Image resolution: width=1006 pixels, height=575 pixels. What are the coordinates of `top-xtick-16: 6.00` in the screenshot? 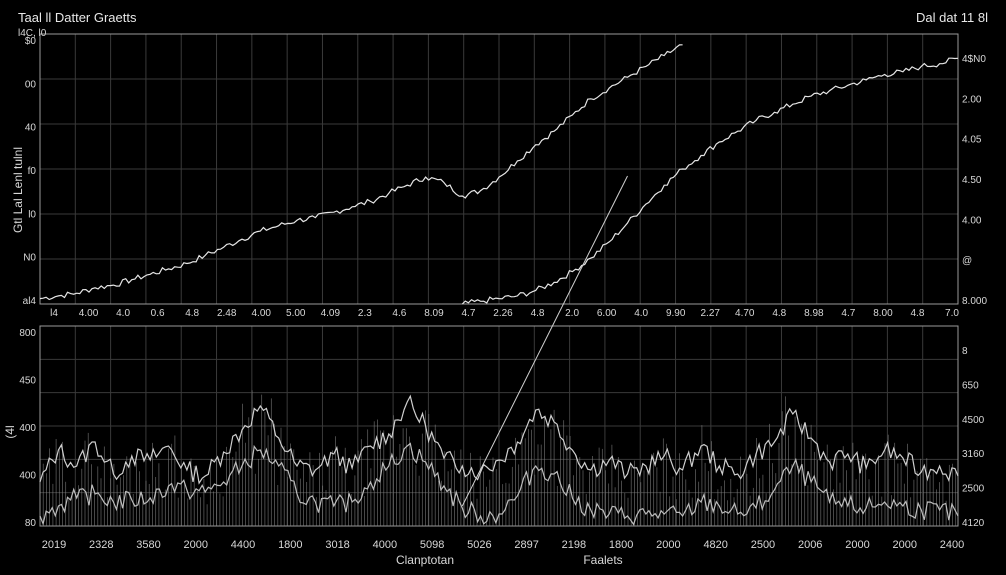 It's located at (607, 313).